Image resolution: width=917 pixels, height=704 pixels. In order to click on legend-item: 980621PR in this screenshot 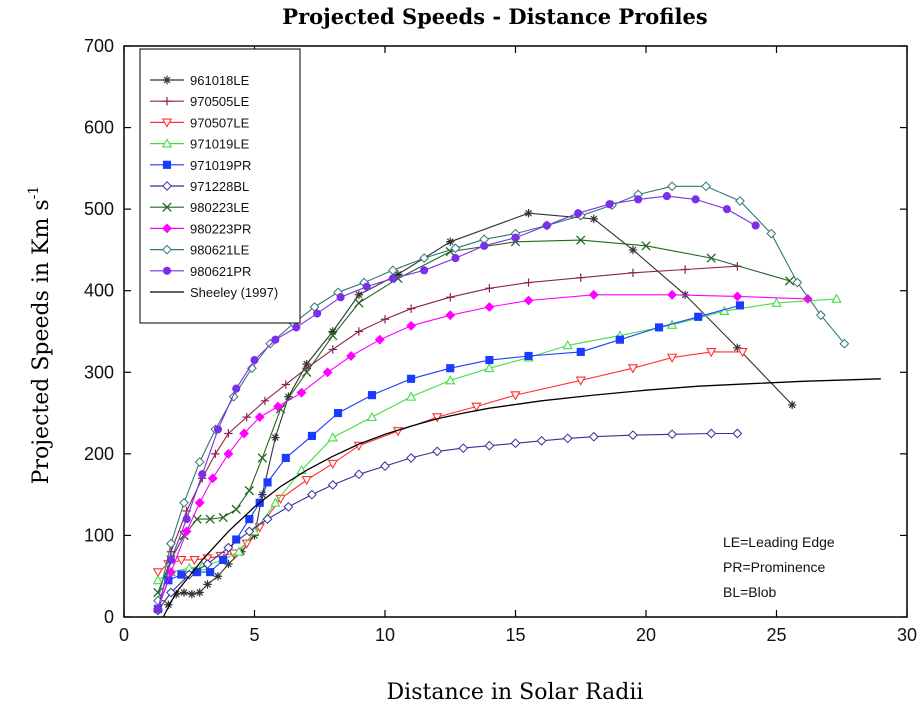, I will do `click(200, 271)`.